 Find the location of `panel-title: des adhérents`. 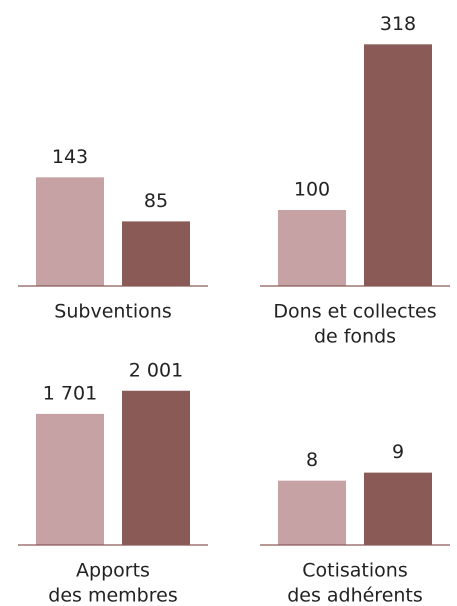

panel-title: des adhérents is located at coordinates (355, 595).